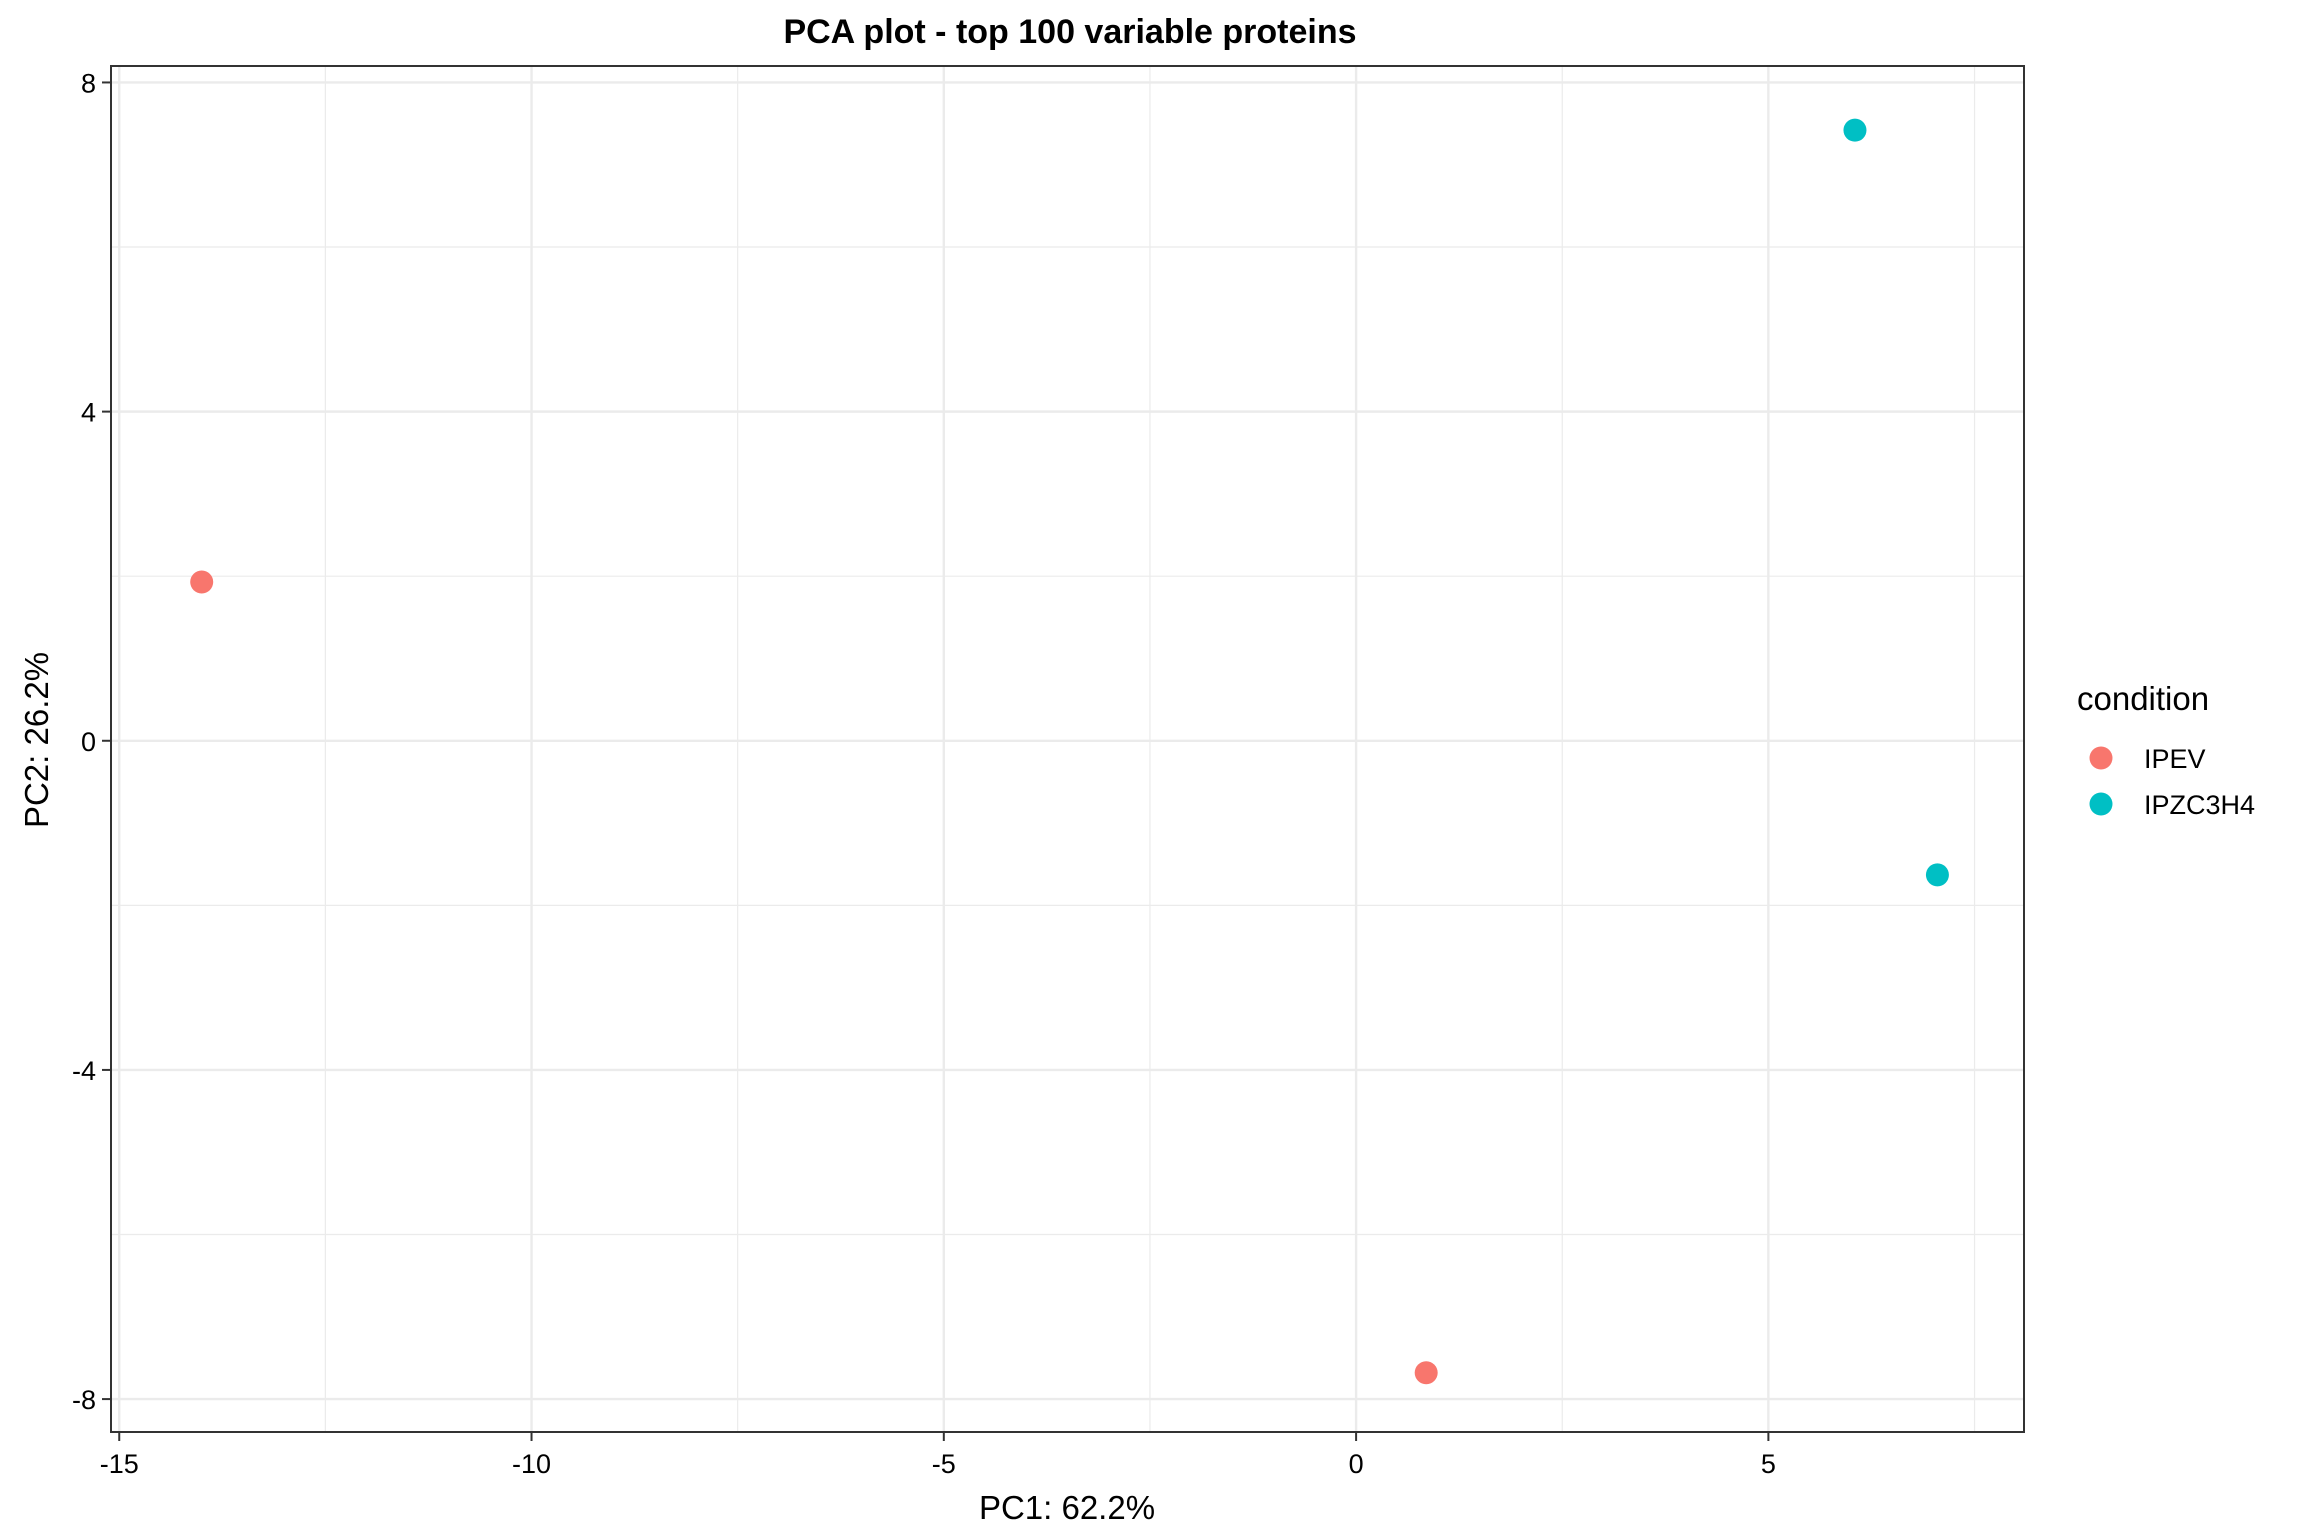  I want to click on legend-label-ipev: IPEV, so click(2175, 759).